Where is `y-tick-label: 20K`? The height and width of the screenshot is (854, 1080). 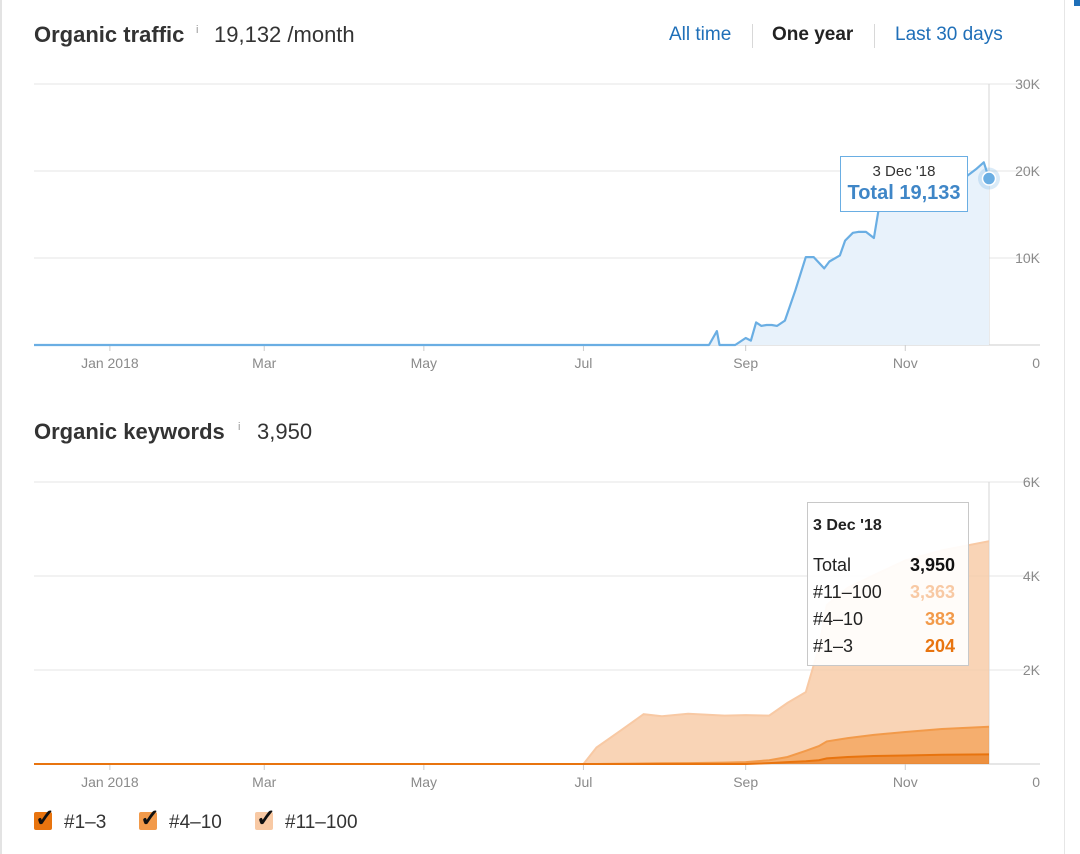 y-tick-label: 20K is located at coordinates (1028, 171).